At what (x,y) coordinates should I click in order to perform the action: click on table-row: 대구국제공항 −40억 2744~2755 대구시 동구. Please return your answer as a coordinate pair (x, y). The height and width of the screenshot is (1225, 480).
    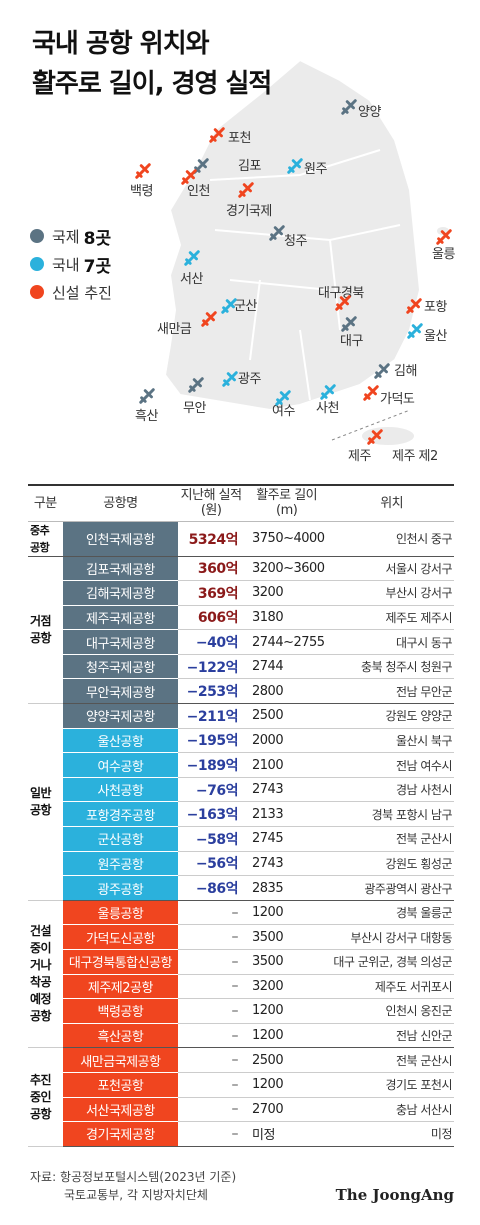
    Looking at the image, I should click on (241, 642).